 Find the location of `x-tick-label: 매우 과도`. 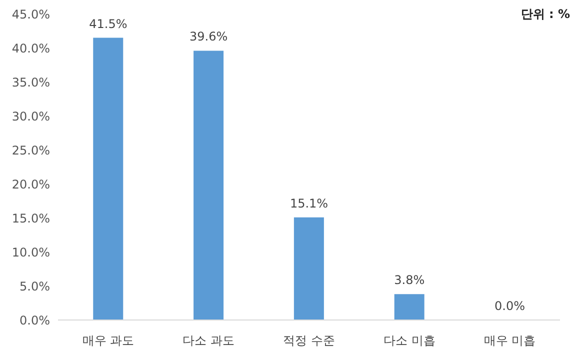

x-tick-label: 매우 과도 is located at coordinates (108, 341).